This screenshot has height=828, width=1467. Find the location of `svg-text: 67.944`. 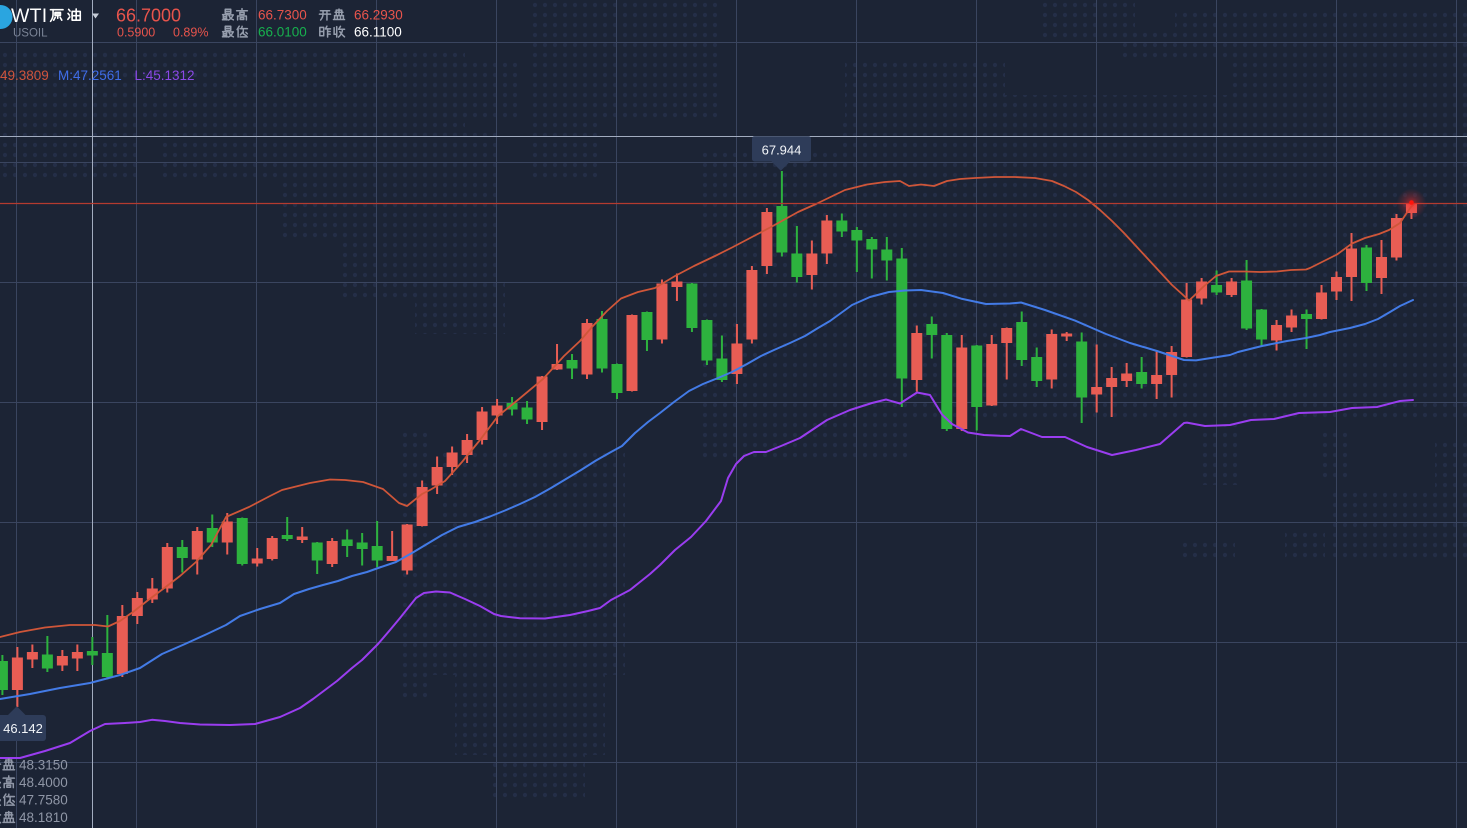

svg-text: 67.944 is located at coordinates (782, 150).